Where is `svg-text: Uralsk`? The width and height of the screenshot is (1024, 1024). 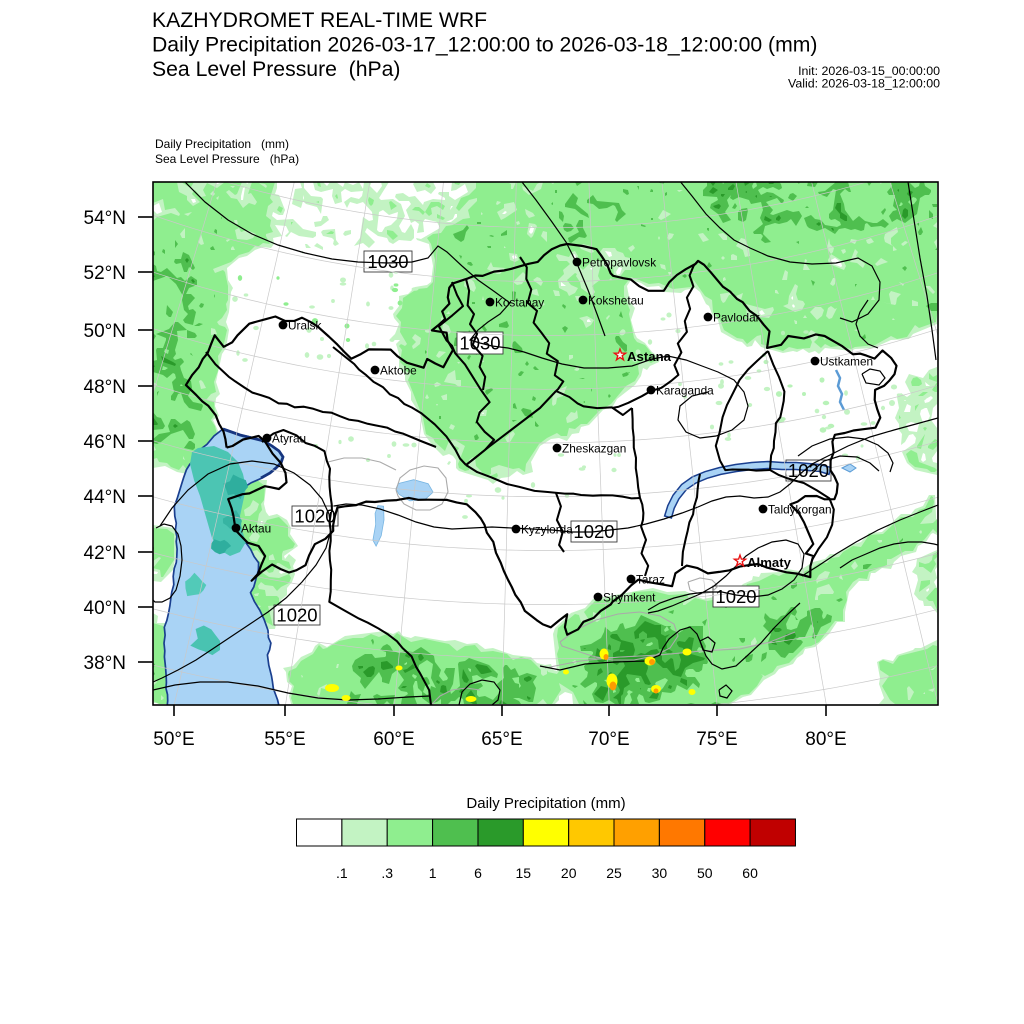 svg-text: Uralsk is located at coordinates (305, 326).